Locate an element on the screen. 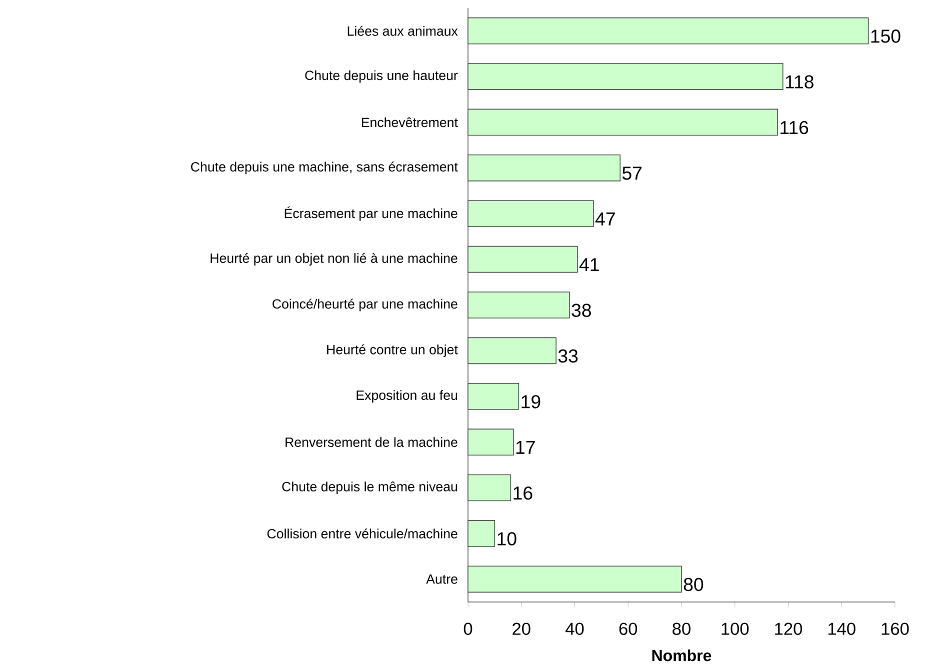  y-tick-label: Coincé/heurté par une machine is located at coordinates (365, 305).